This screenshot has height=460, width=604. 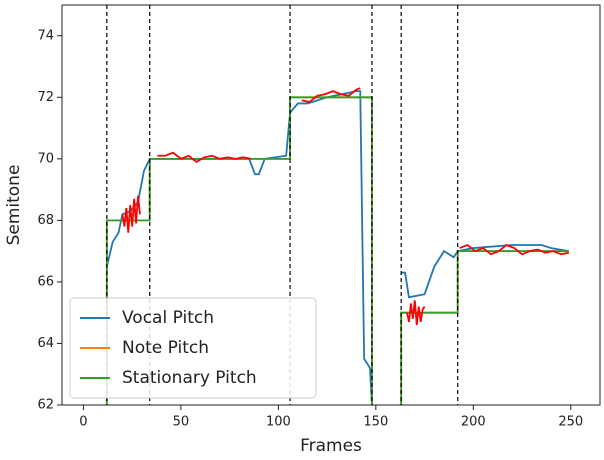 What do you see at coordinates (45, 405) in the screenshot?
I see `y-tick-label: 62` at bounding box center [45, 405].